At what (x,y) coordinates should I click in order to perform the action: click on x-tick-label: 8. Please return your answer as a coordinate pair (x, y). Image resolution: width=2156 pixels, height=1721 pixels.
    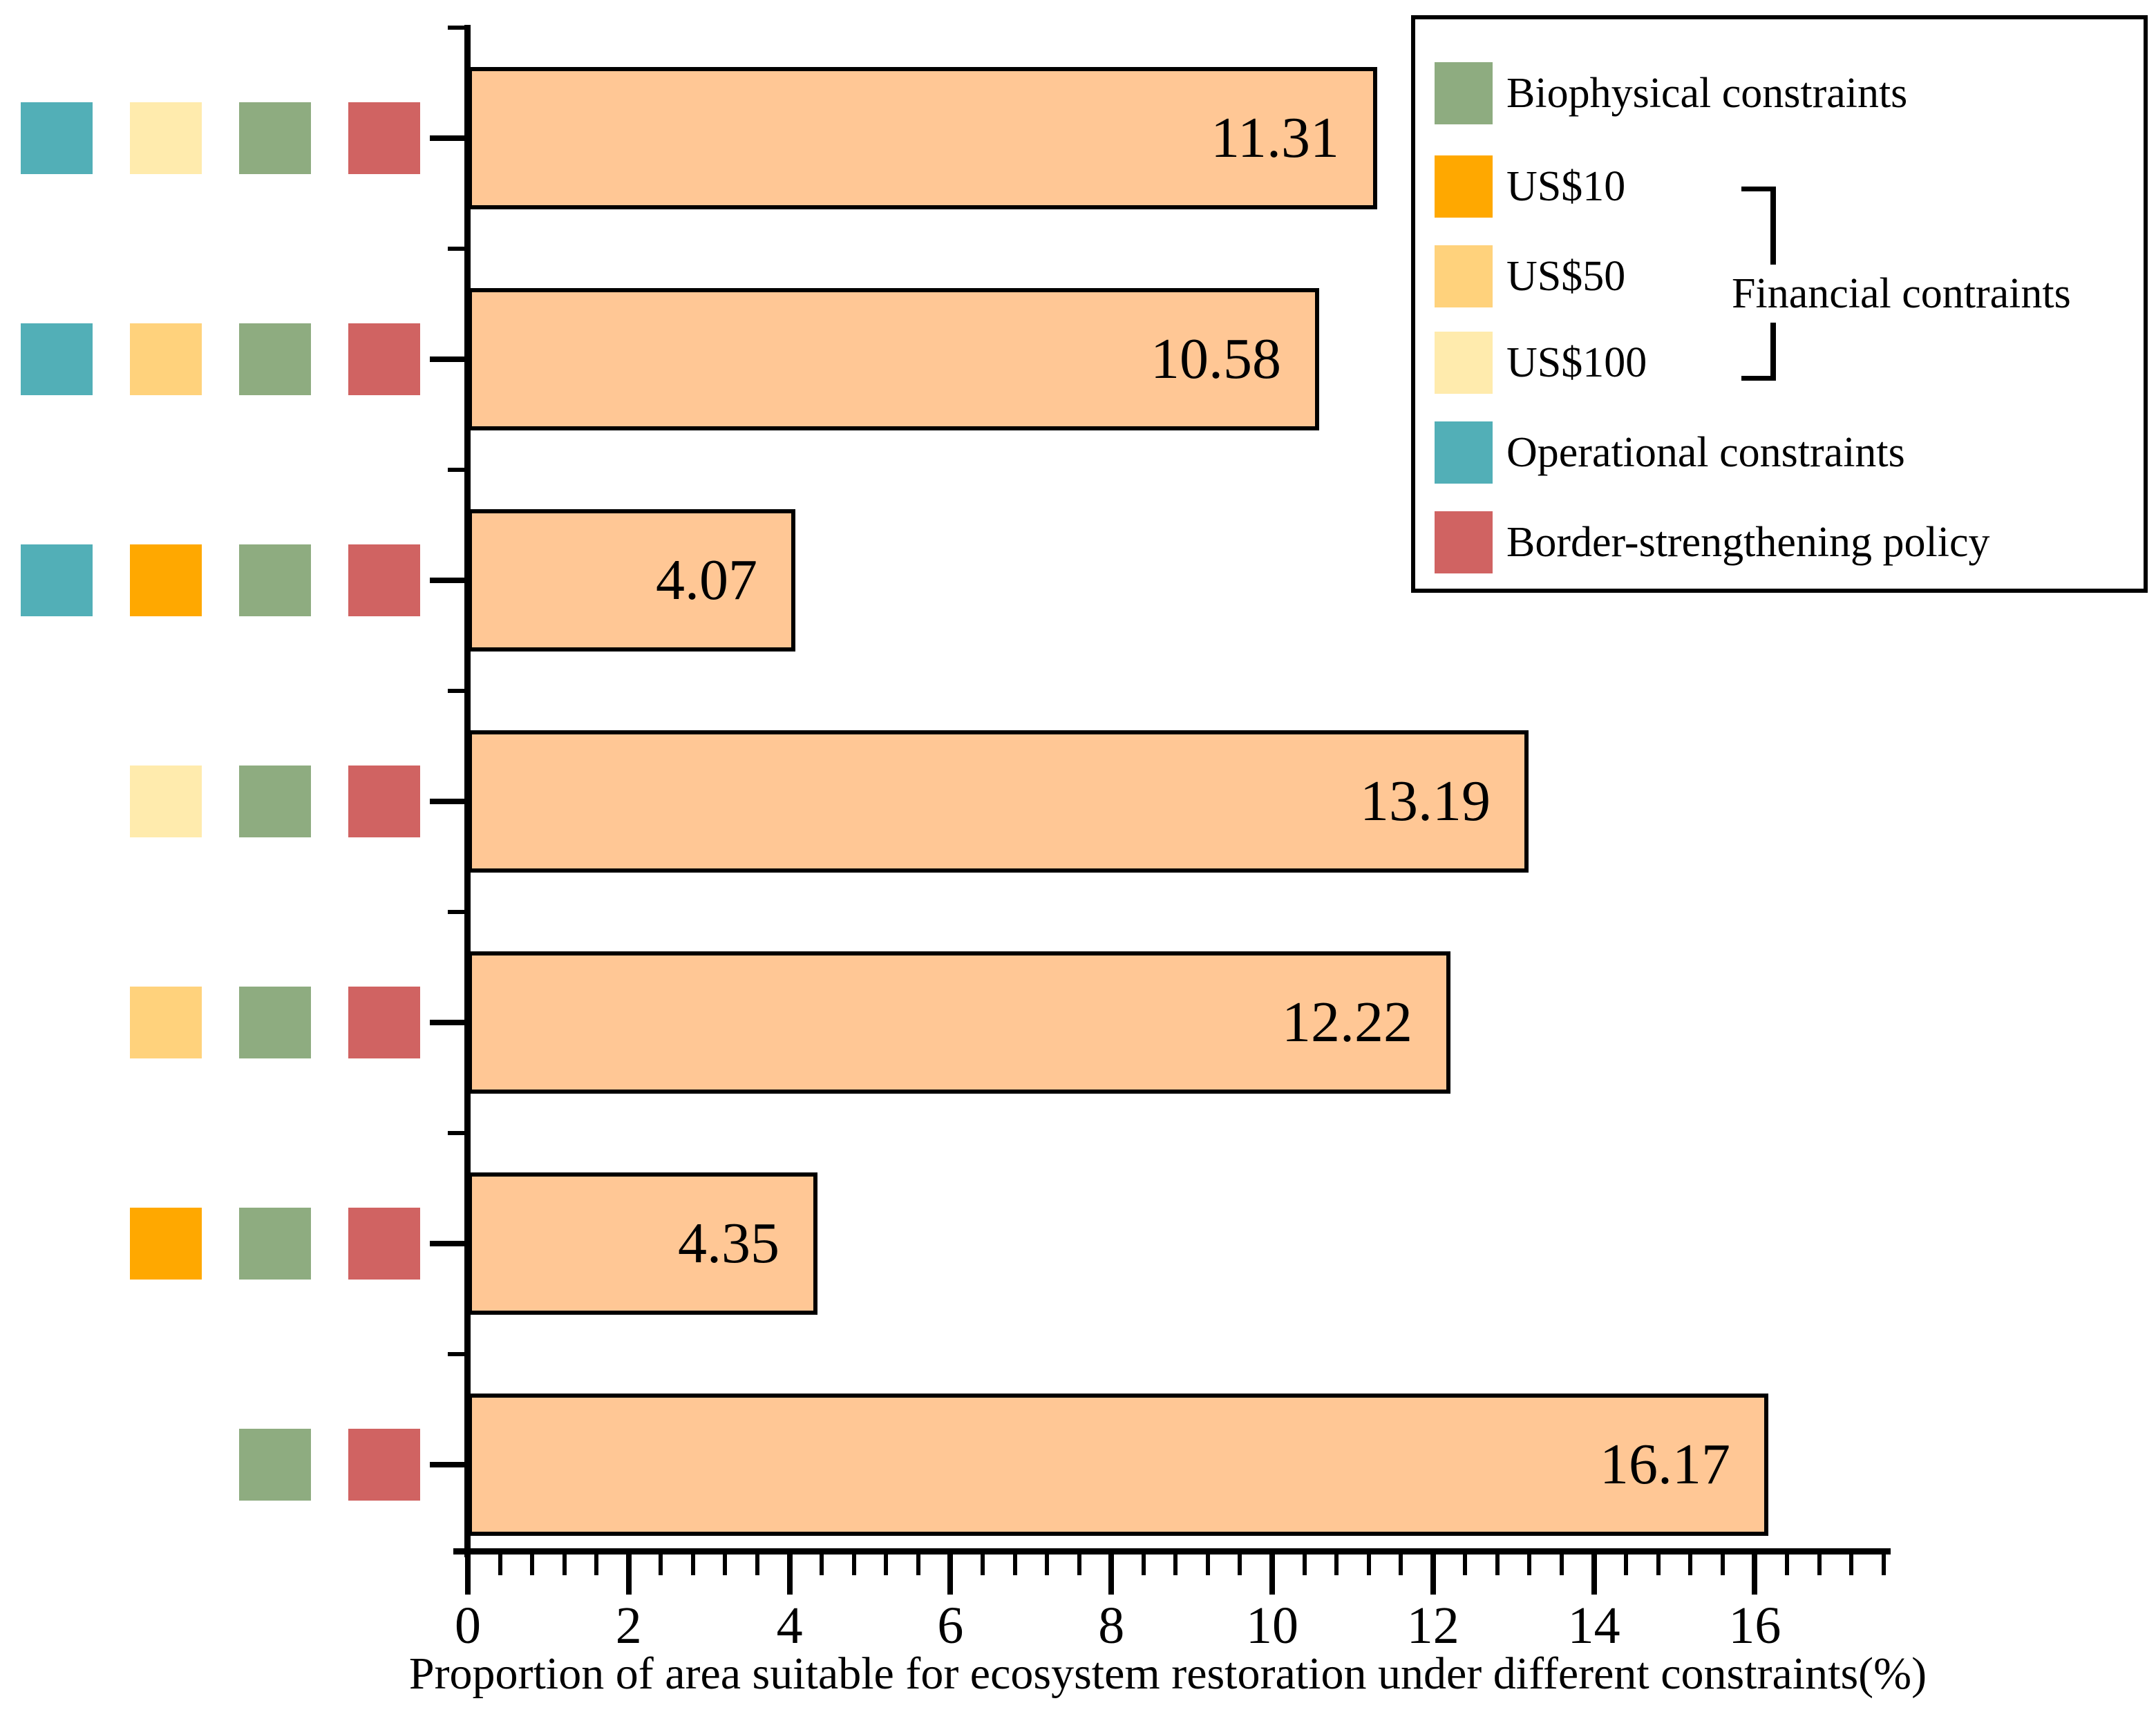
    Looking at the image, I should click on (1111, 1626).